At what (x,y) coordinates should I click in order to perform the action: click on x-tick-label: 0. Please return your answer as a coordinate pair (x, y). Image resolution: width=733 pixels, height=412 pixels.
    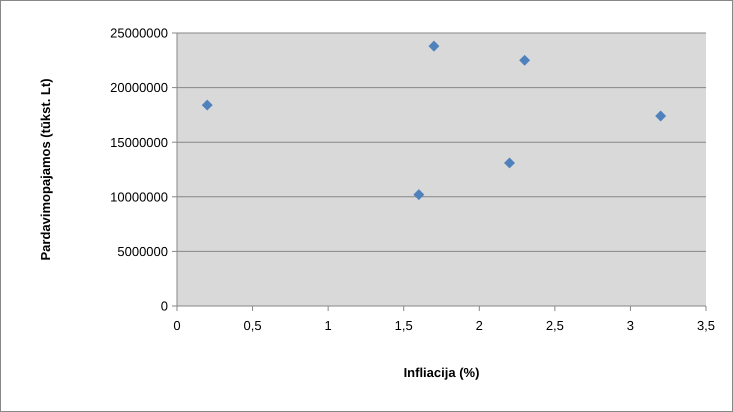
    Looking at the image, I should click on (177, 325).